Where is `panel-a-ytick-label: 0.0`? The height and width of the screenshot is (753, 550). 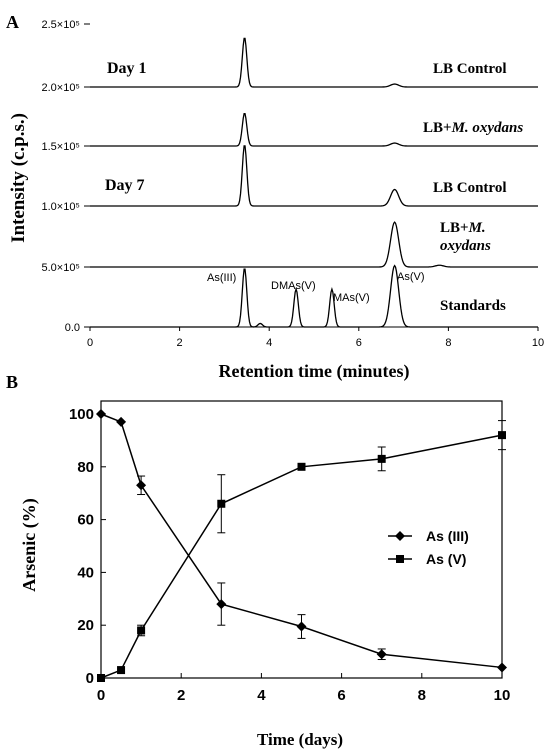 panel-a-ytick-label: 0.0 is located at coordinates (72, 328).